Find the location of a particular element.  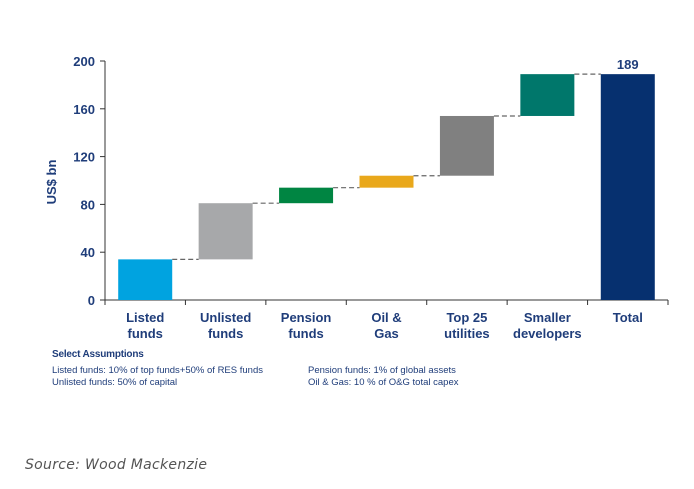

assumptions-title: Select Assumptions is located at coordinates (98, 354).